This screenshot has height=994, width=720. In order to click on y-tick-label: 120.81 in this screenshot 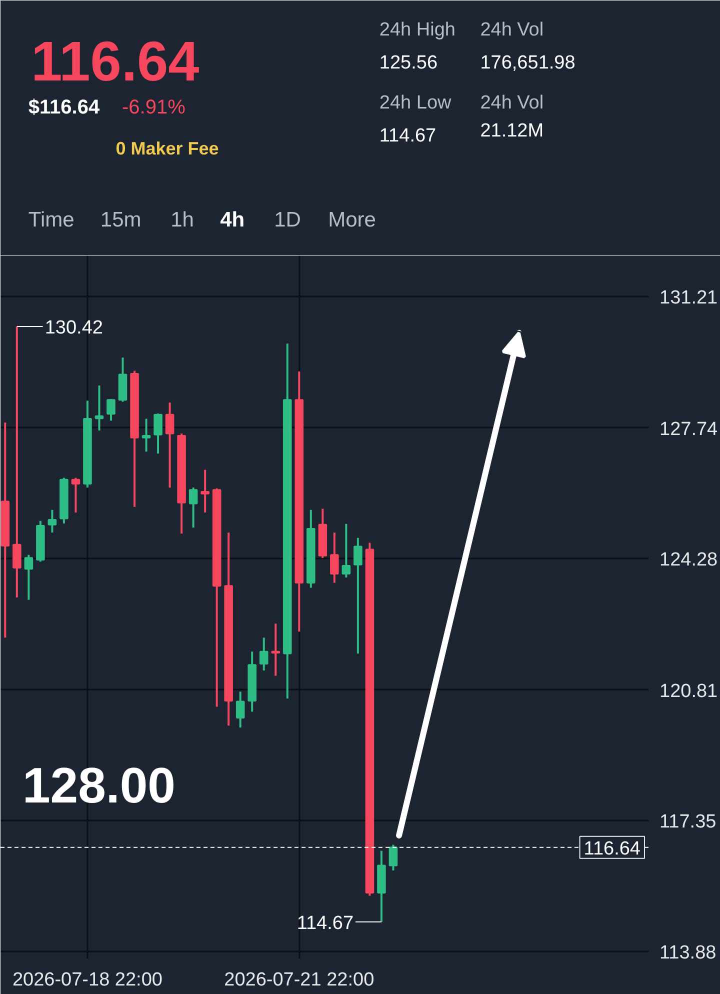, I will do `click(689, 691)`.